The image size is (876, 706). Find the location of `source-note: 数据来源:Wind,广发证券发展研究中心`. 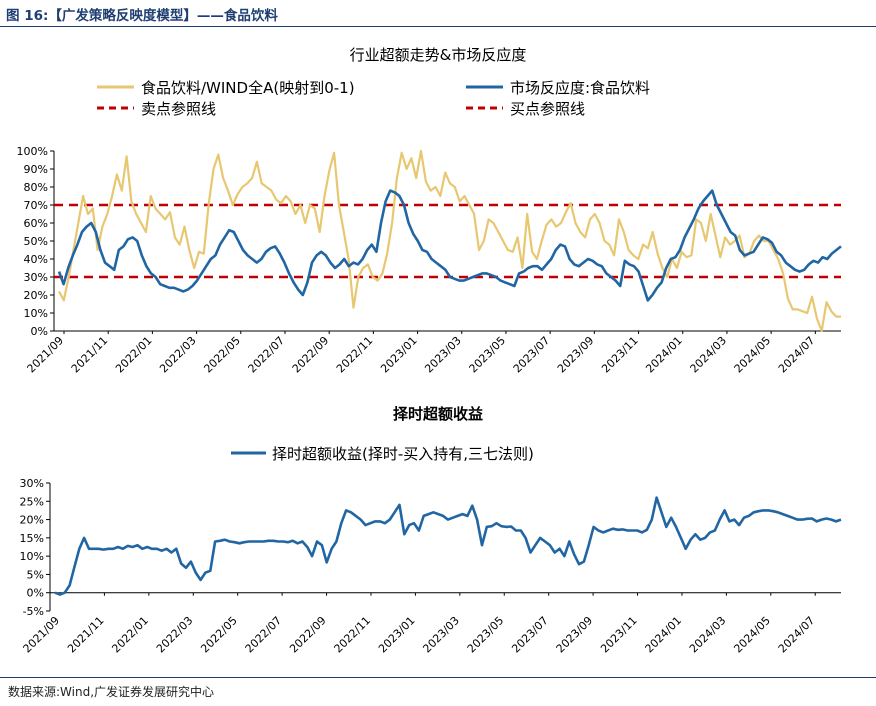

source-note: 数据来源:Wind,广发证券发展研究中心 is located at coordinates (111, 692).